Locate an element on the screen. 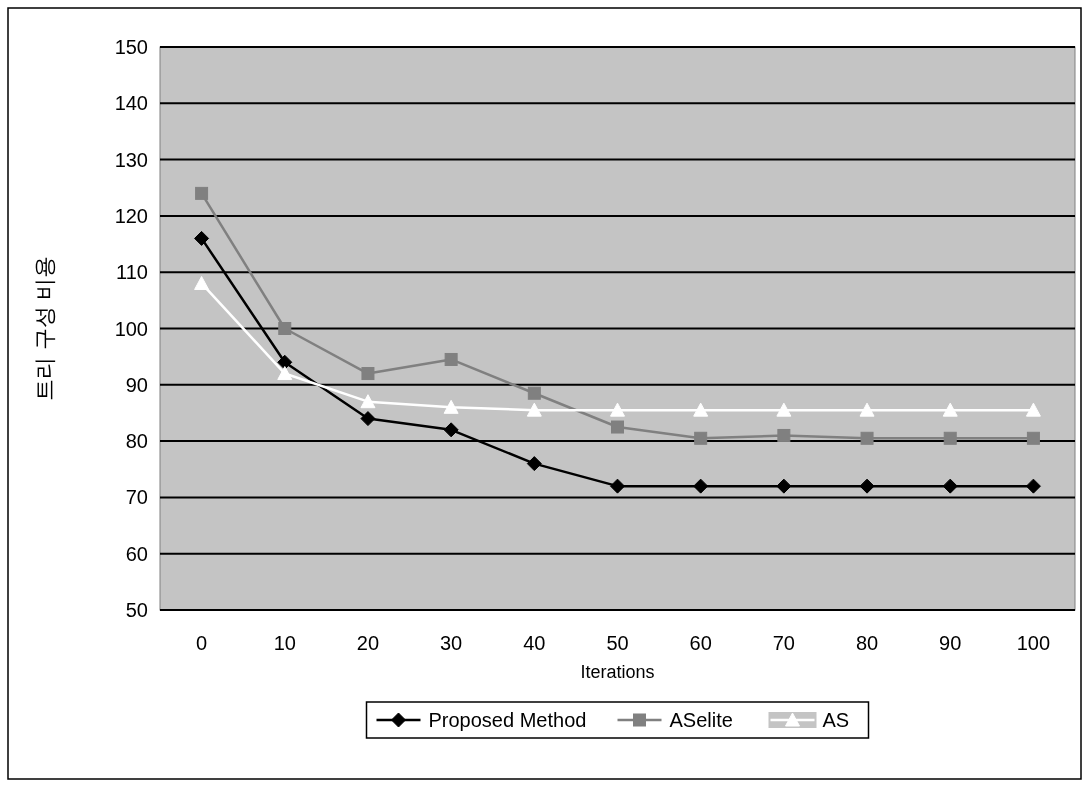  x-tick-label: 40 is located at coordinates (534, 643).